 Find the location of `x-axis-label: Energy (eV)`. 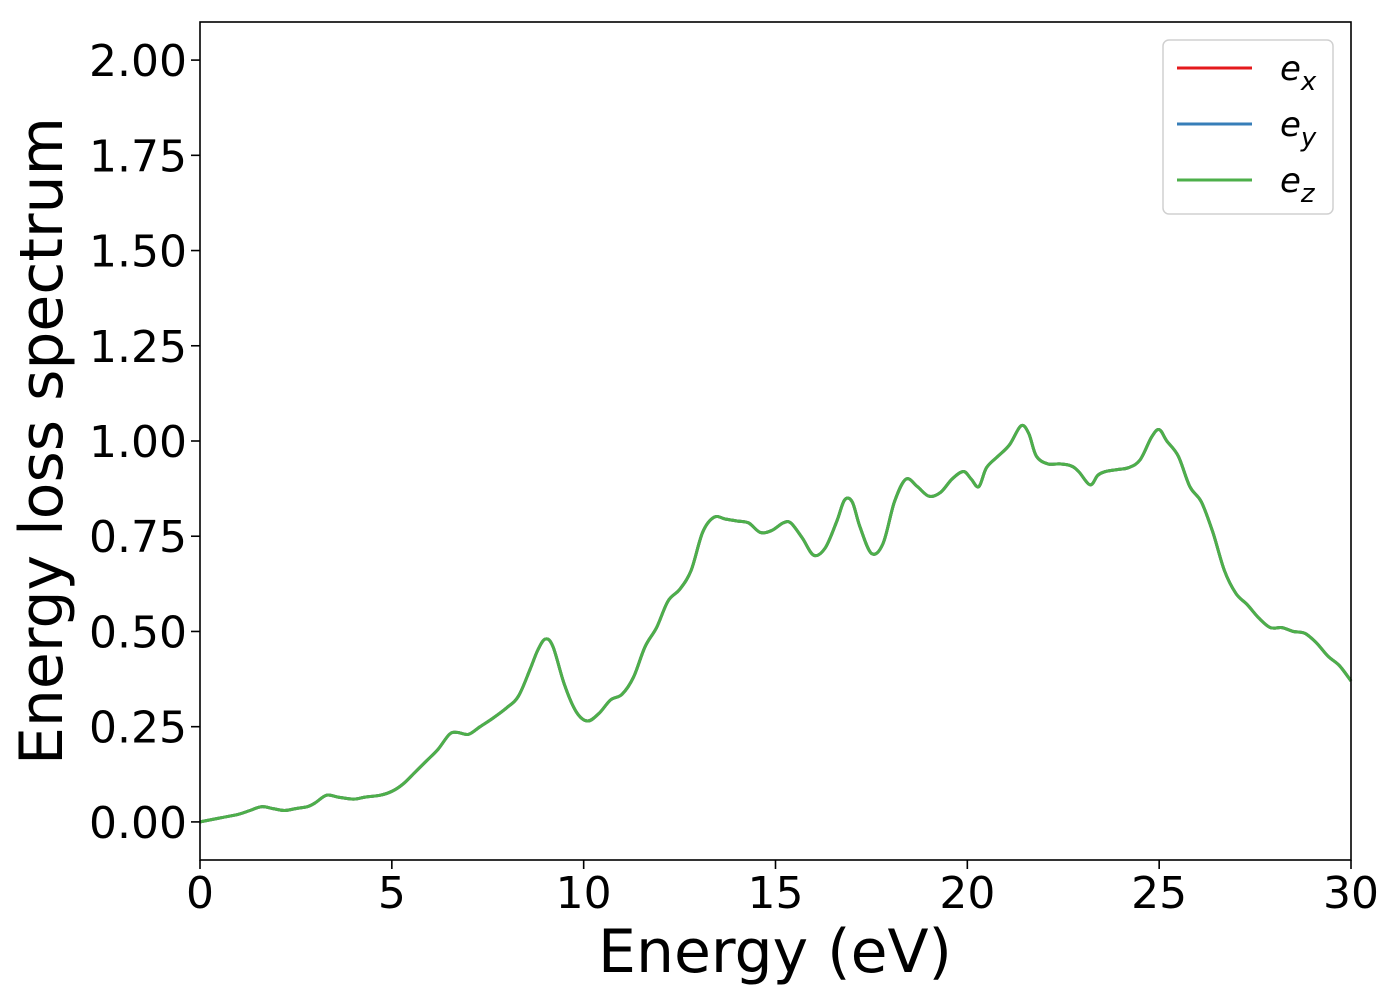

x-axis-label: Energy (eV) is located at coordinates (775, 952).